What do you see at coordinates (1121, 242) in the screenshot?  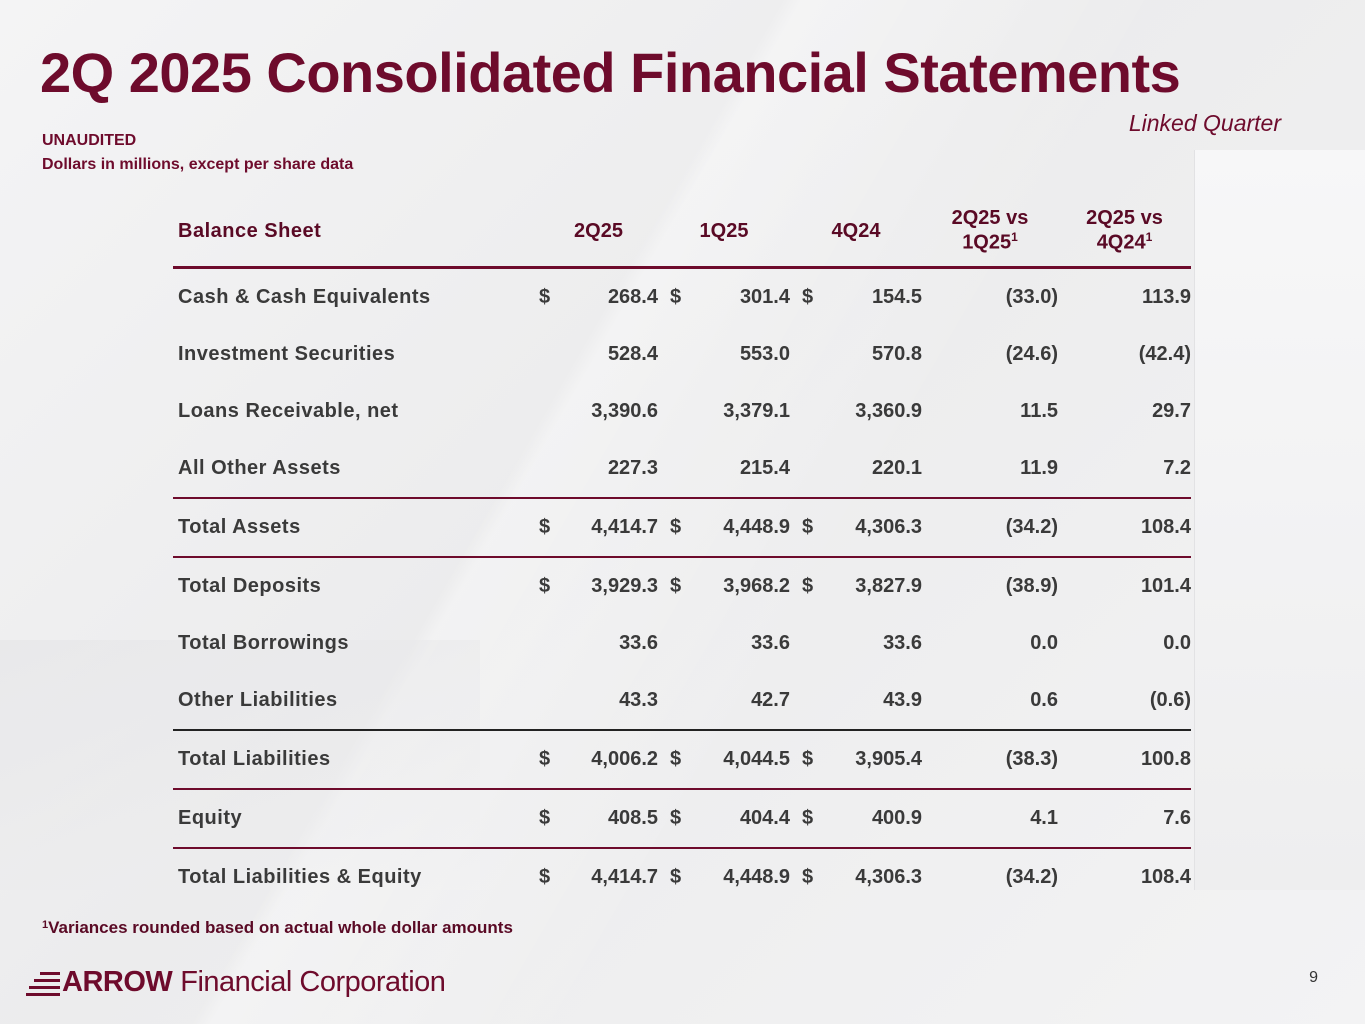 I see `header-var-4q24-line2: 4Q24` at bounding box center [1121, 242].